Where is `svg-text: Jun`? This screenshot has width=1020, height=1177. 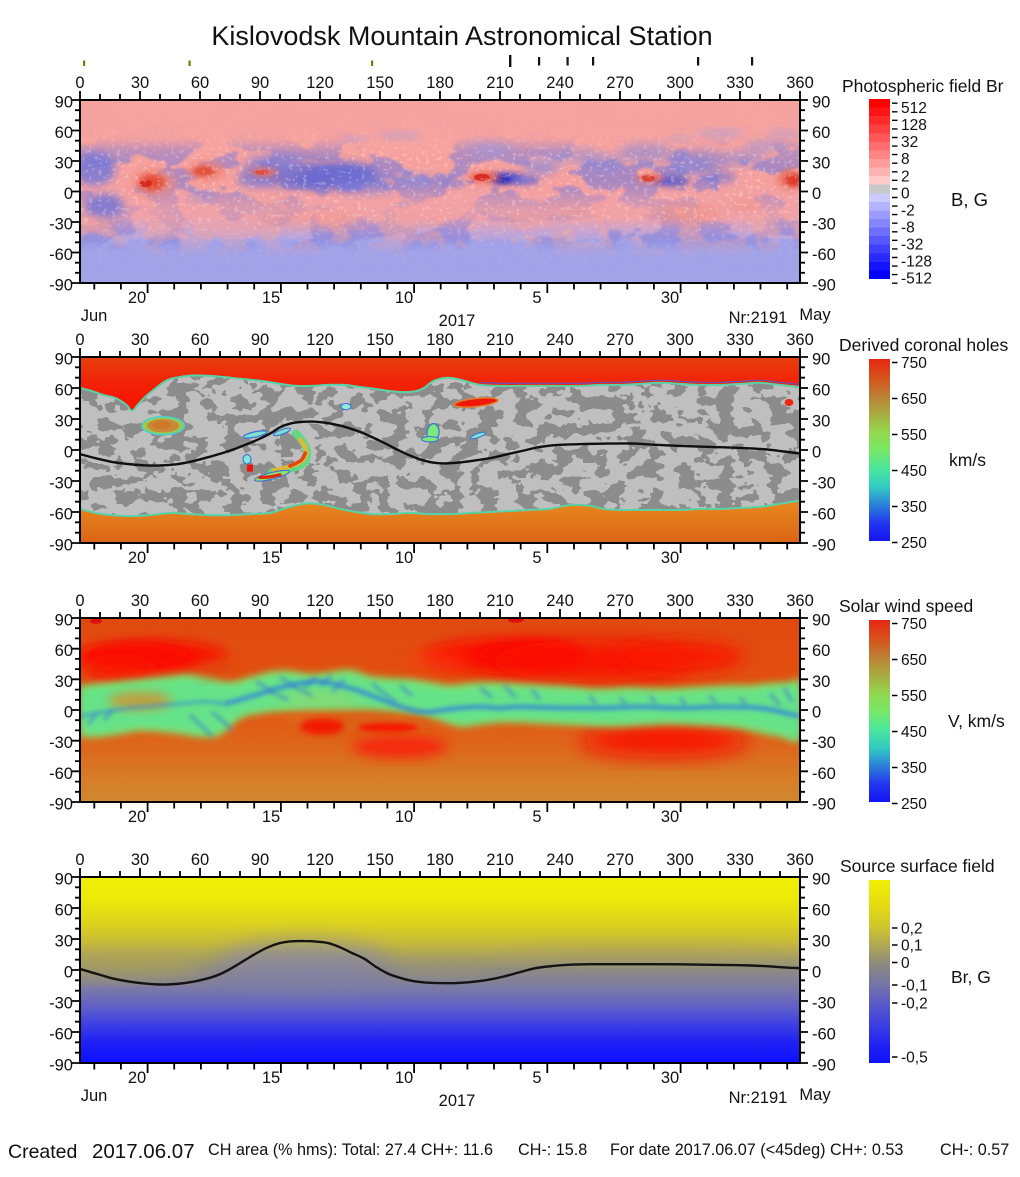 svg-text: Jun is located at coordinates (94, 1096).